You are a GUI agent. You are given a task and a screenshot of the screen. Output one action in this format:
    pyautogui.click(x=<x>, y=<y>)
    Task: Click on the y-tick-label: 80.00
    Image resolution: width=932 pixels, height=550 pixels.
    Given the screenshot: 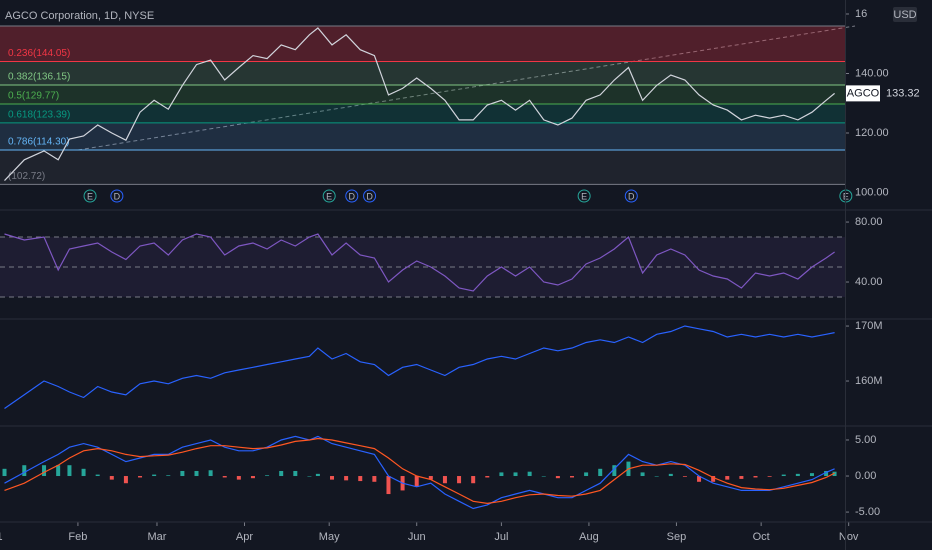 What is the action you would take?
    pyautogui.click(x=869, y=222)
    